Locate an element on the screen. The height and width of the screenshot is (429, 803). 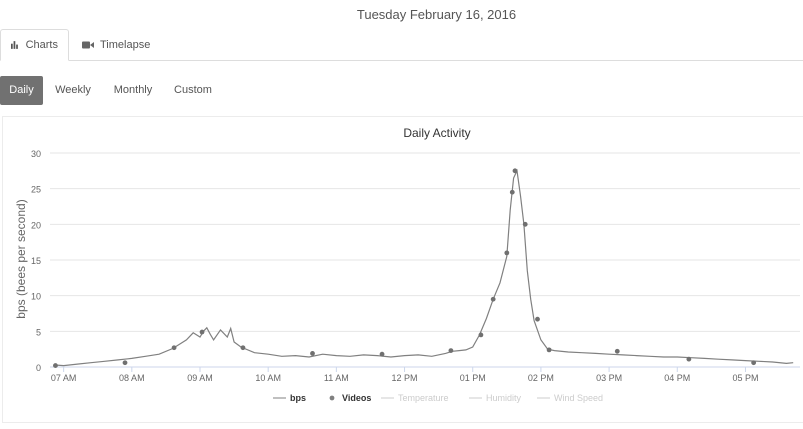
x-tick-label: 04 PM is located at coordinates (677, 378).